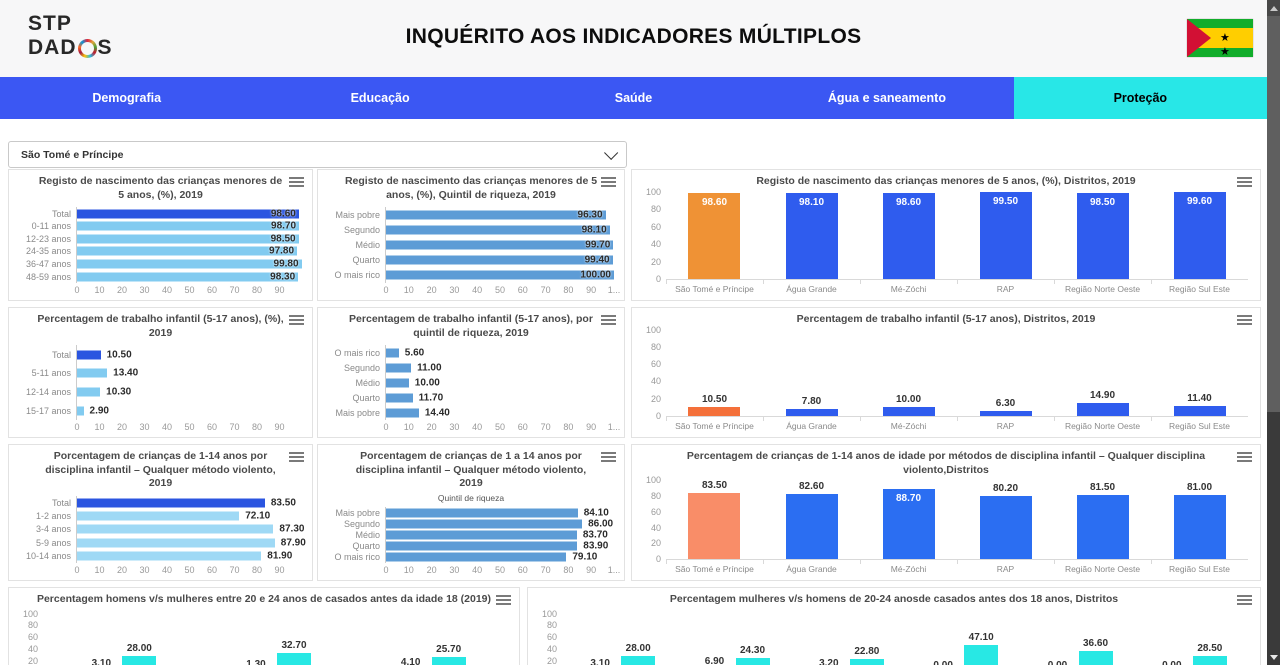 The image size is (1280, 665). What do you see at coordinates (886, 98) in the screenshot?
I see `tab-agua-saneamento: Água e saneamento` at bounding box center [886, 98].